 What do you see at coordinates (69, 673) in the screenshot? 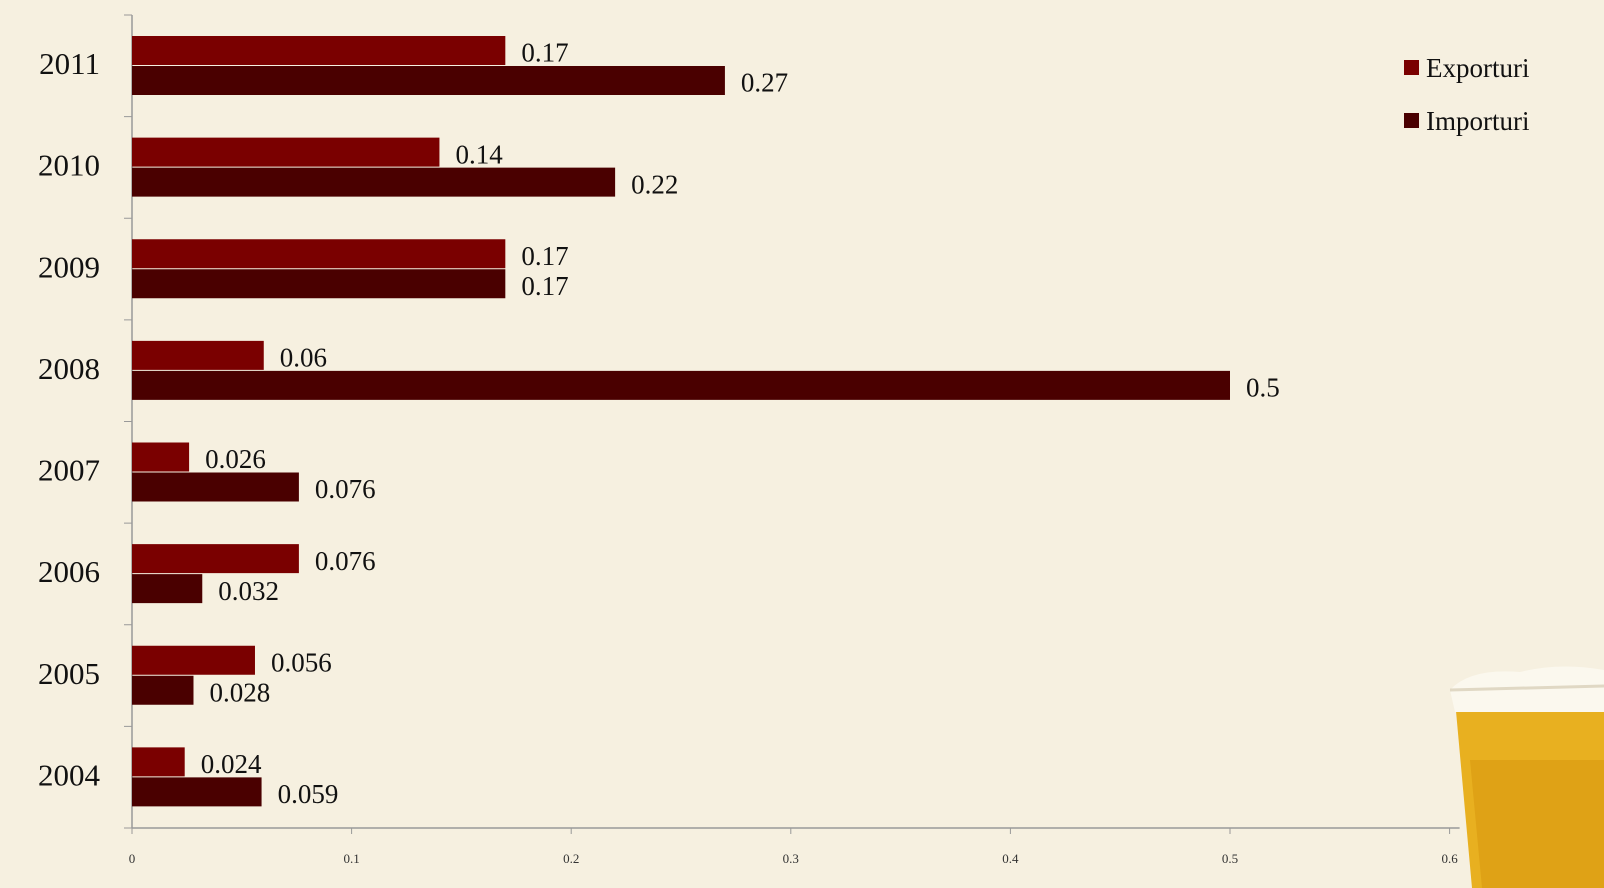
I see `y-tick-label: 2005` at bounding box center [69, 673].